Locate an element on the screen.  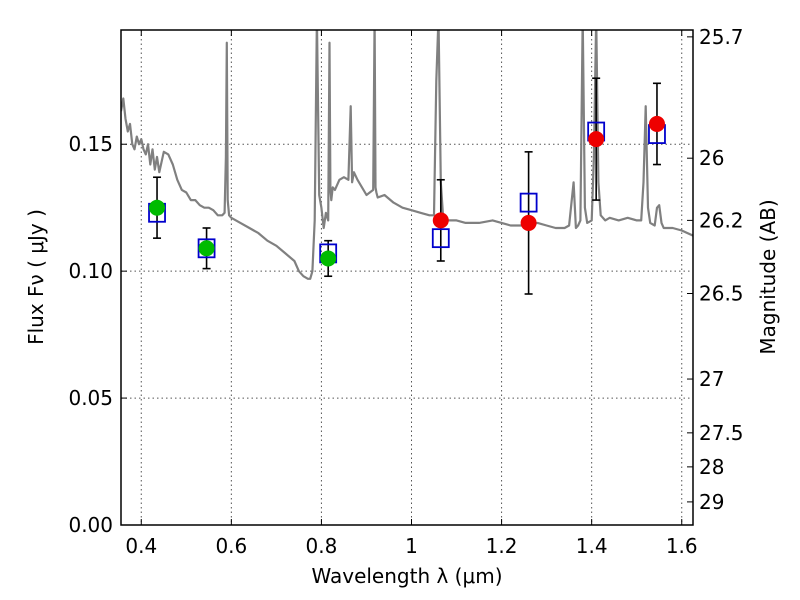
y-tick-label: 0.00 is located at coordinates (90, 525).